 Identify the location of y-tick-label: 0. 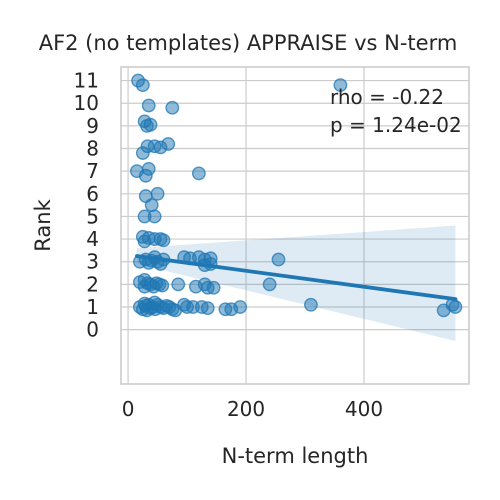
(92, 330).